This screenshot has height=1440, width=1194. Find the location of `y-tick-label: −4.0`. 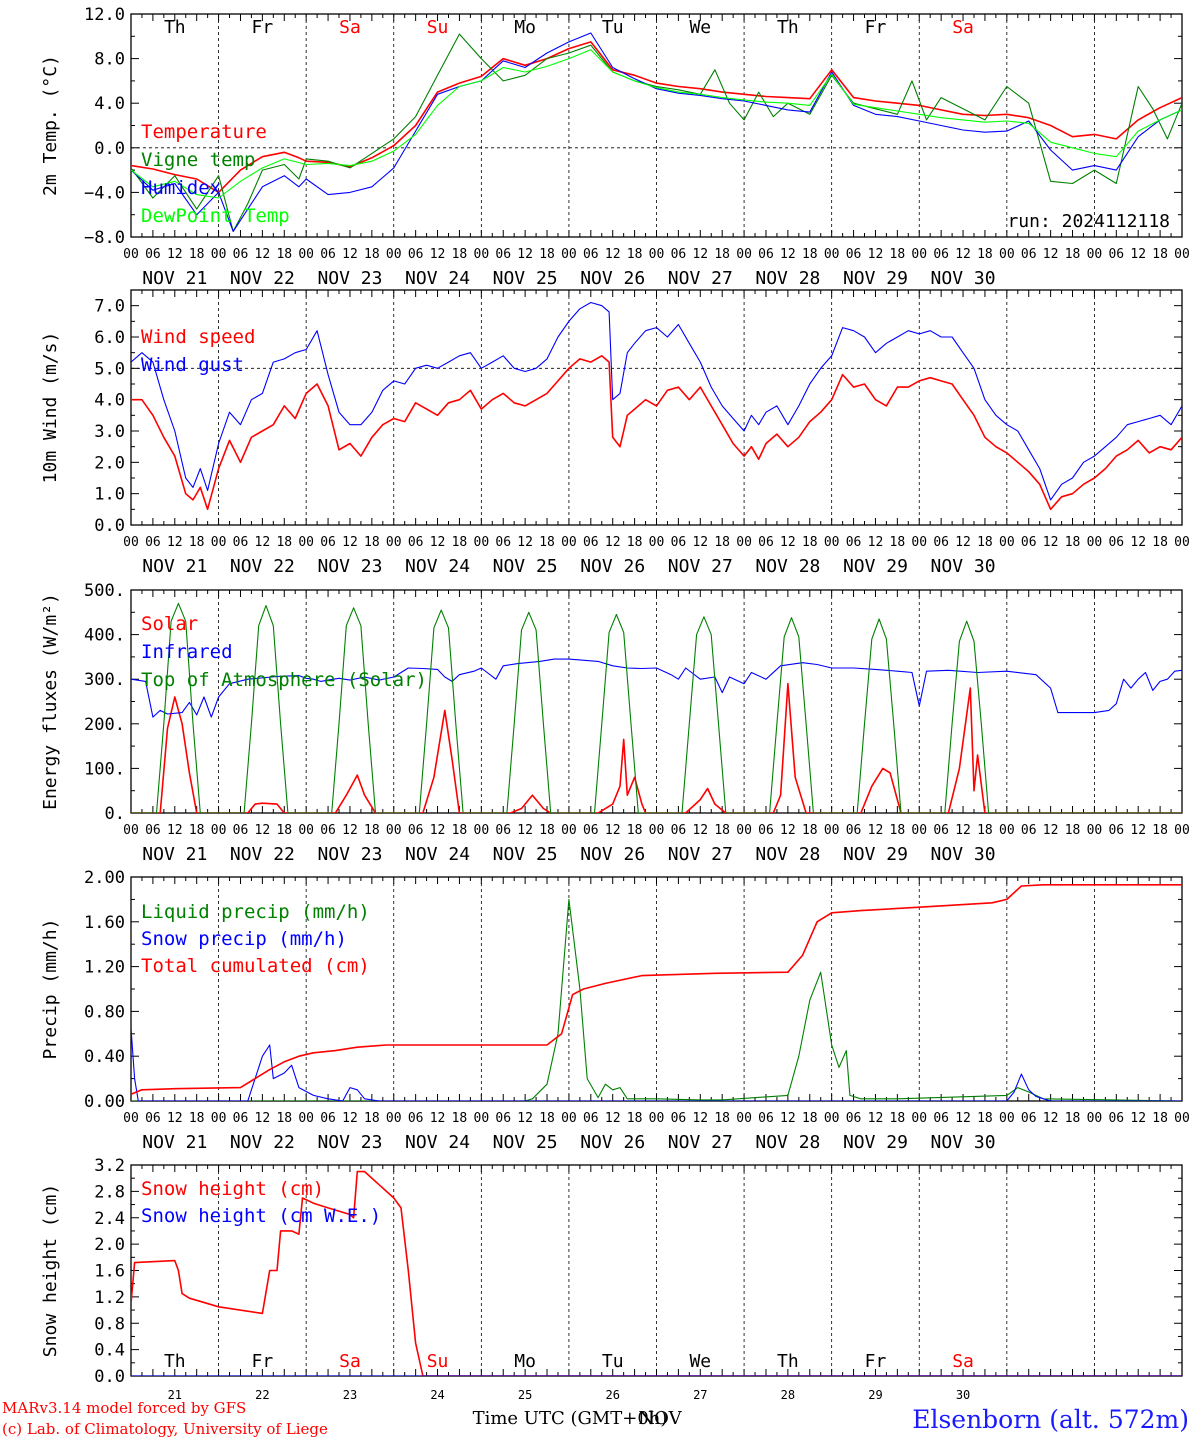

y-tick-label: −4.0 is located at coordinates (104, 193).